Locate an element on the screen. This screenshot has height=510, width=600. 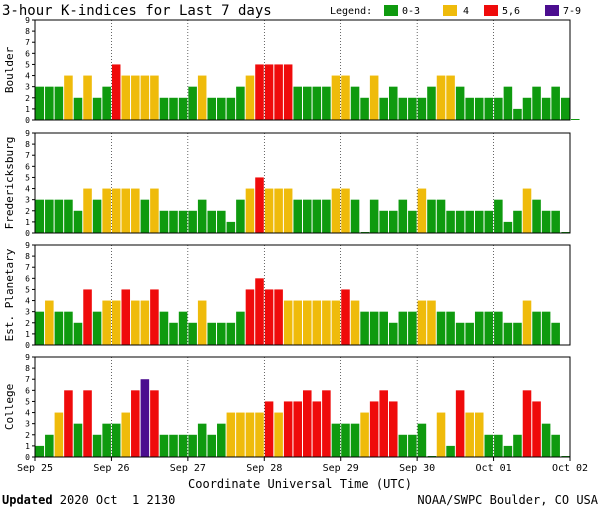
panel-label: College is located at coordinates (9, 407).